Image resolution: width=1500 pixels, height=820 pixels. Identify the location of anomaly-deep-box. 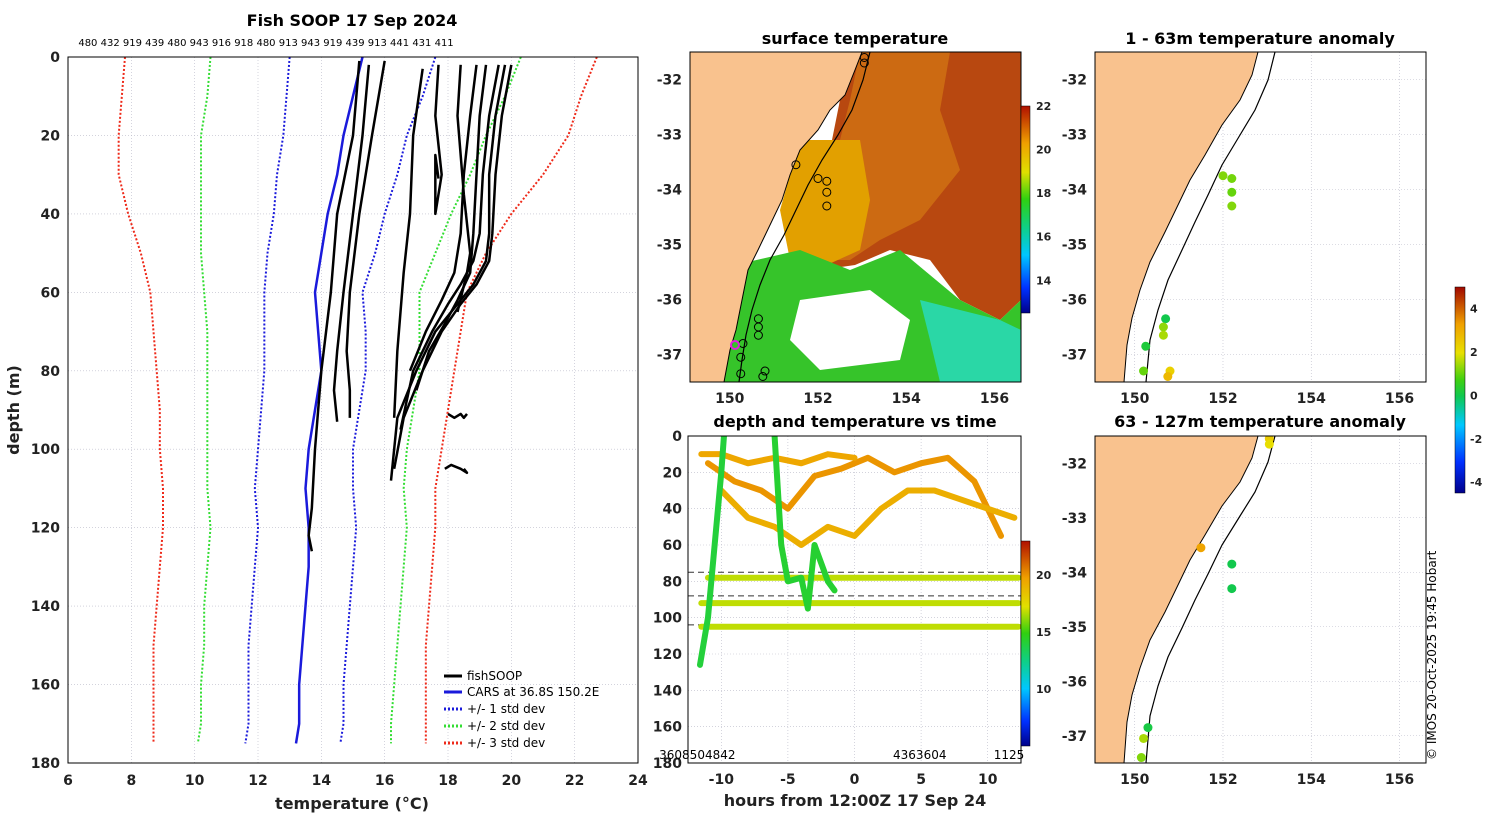
(1260, 599).